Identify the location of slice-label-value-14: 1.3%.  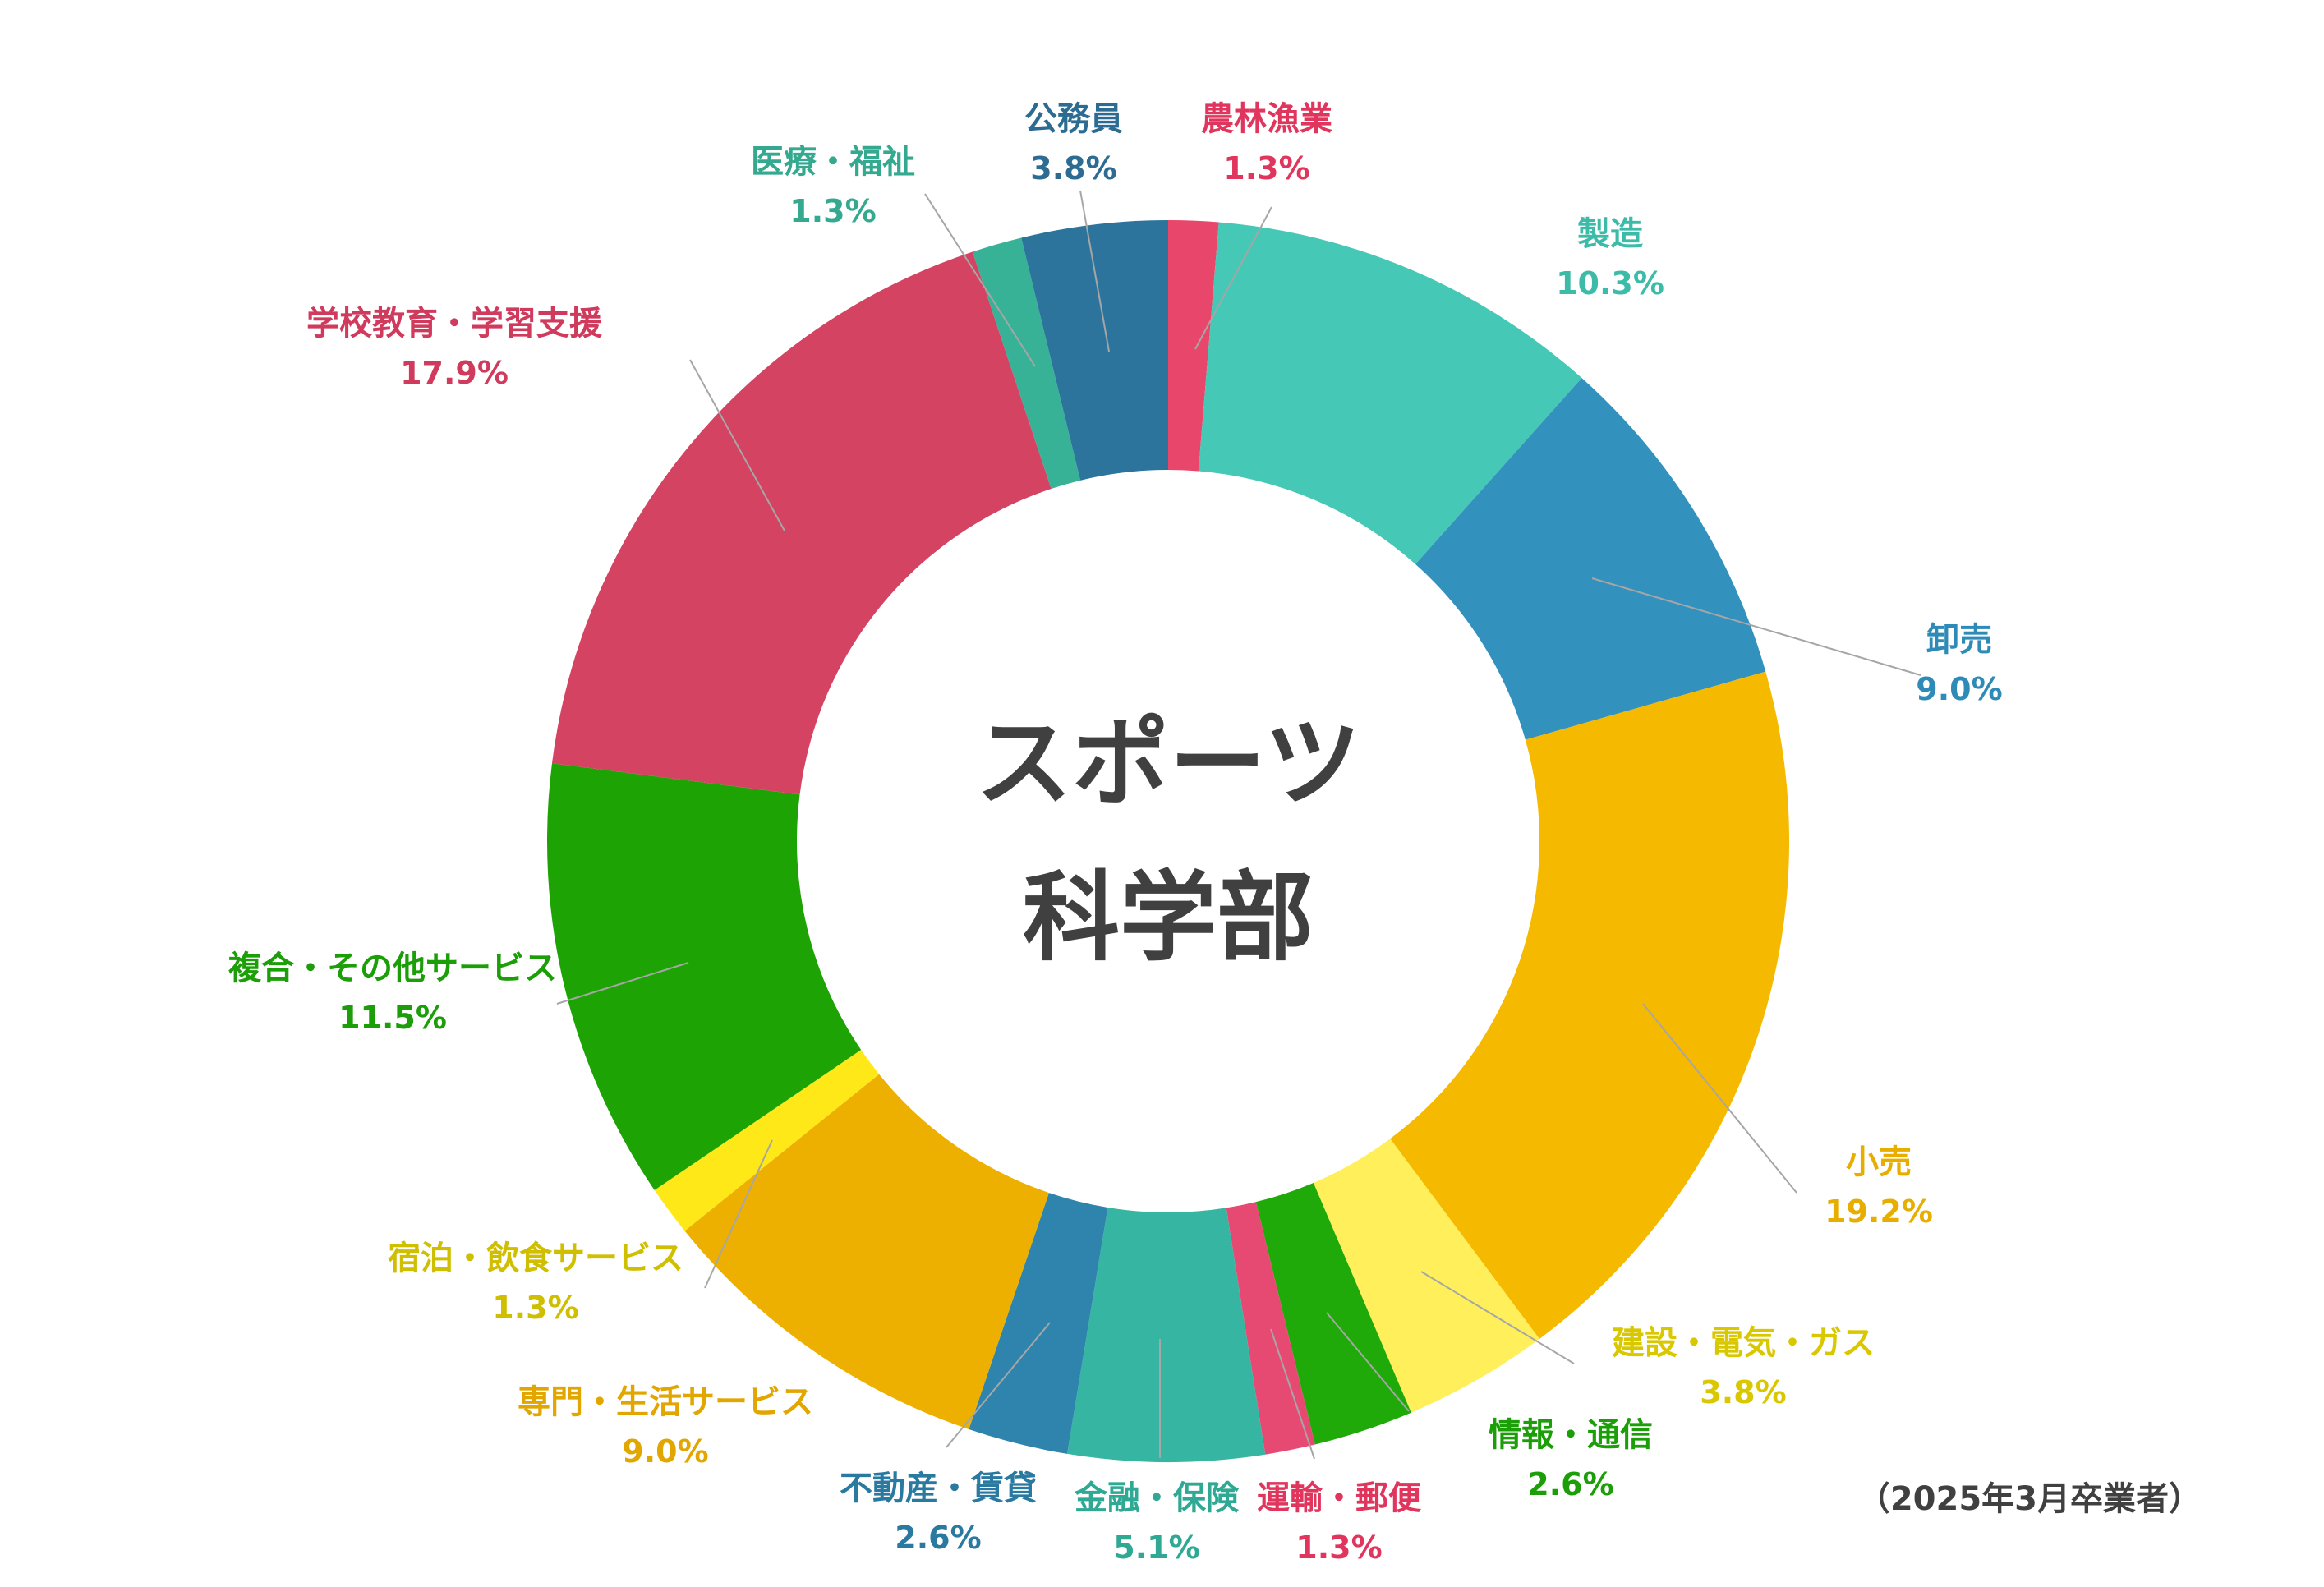
(832, 211).